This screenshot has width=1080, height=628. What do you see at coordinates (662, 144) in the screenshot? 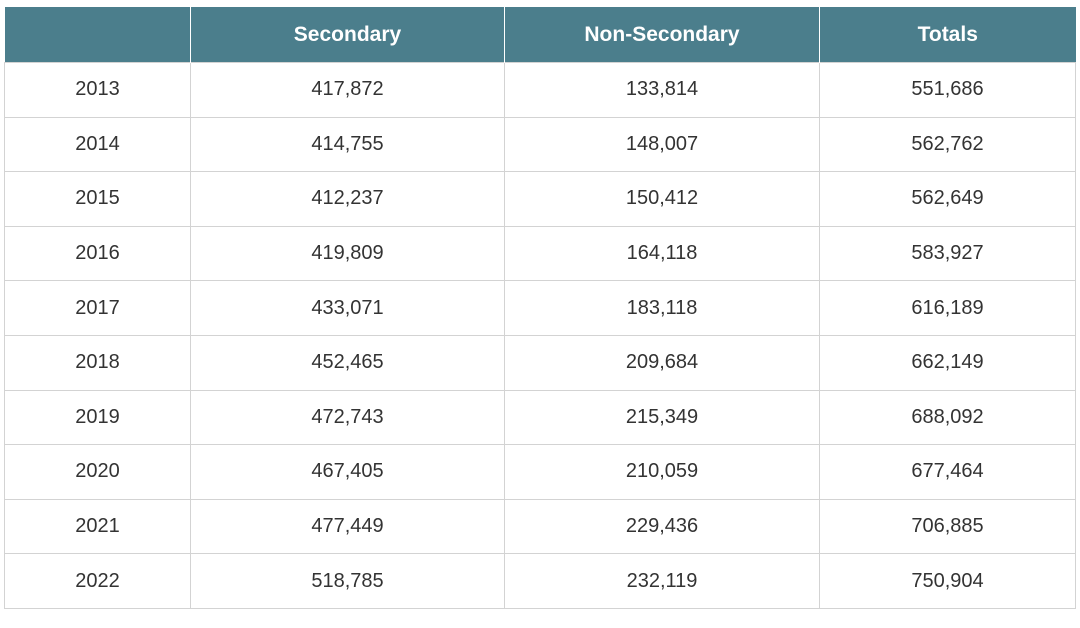
I see `cell-non-secondary: 148,007` at bounding box center [662, 144].